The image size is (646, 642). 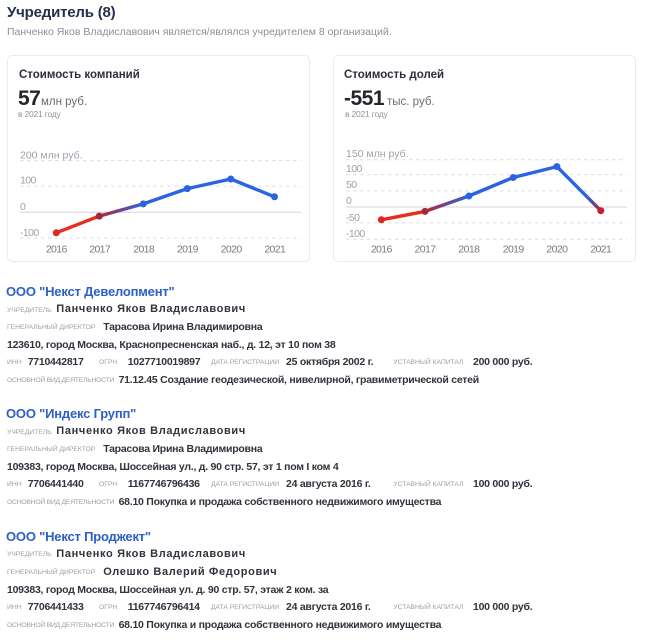 I want to click on svg-text: -50, so click(x=353, y=218).